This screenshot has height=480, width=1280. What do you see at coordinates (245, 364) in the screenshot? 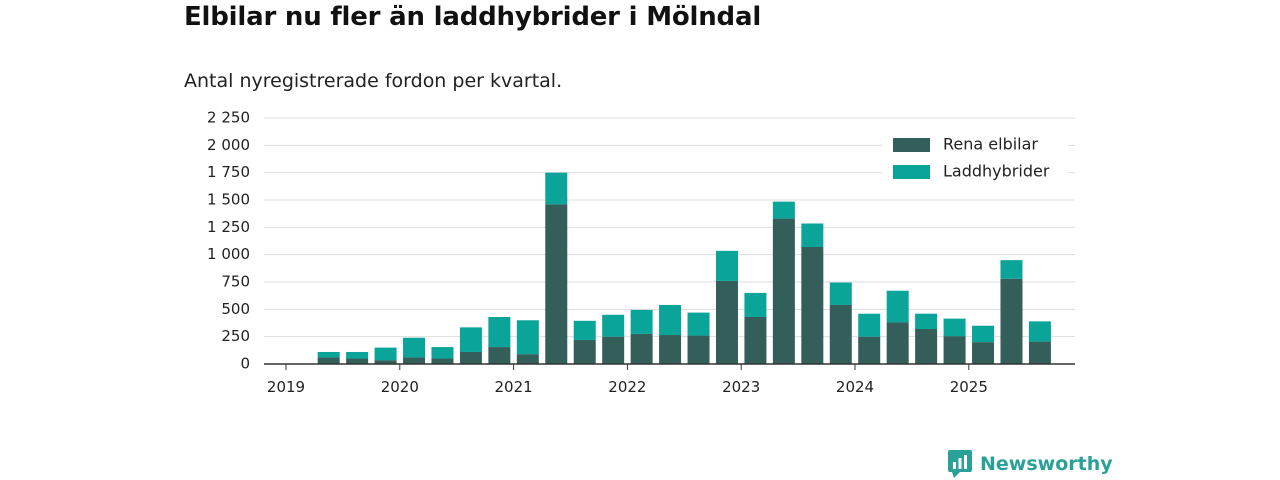
I see `y-tick-label: 0` at bounding box center [245, 364].